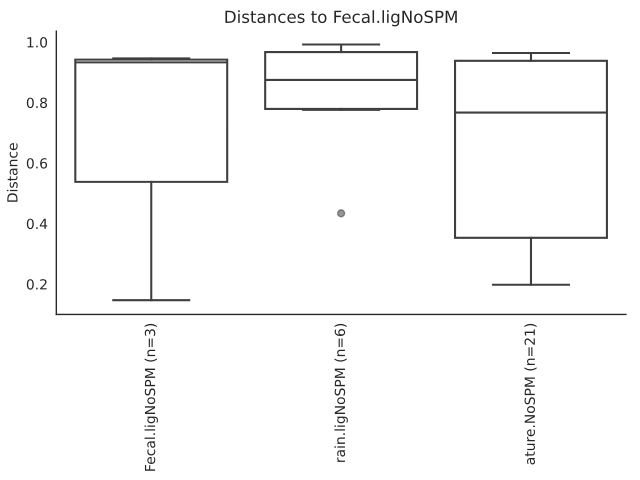 Image resolution: width=640 pixels, height=480 pixels. I want to click on y-tick-label: 0.6, so click(37, 163).